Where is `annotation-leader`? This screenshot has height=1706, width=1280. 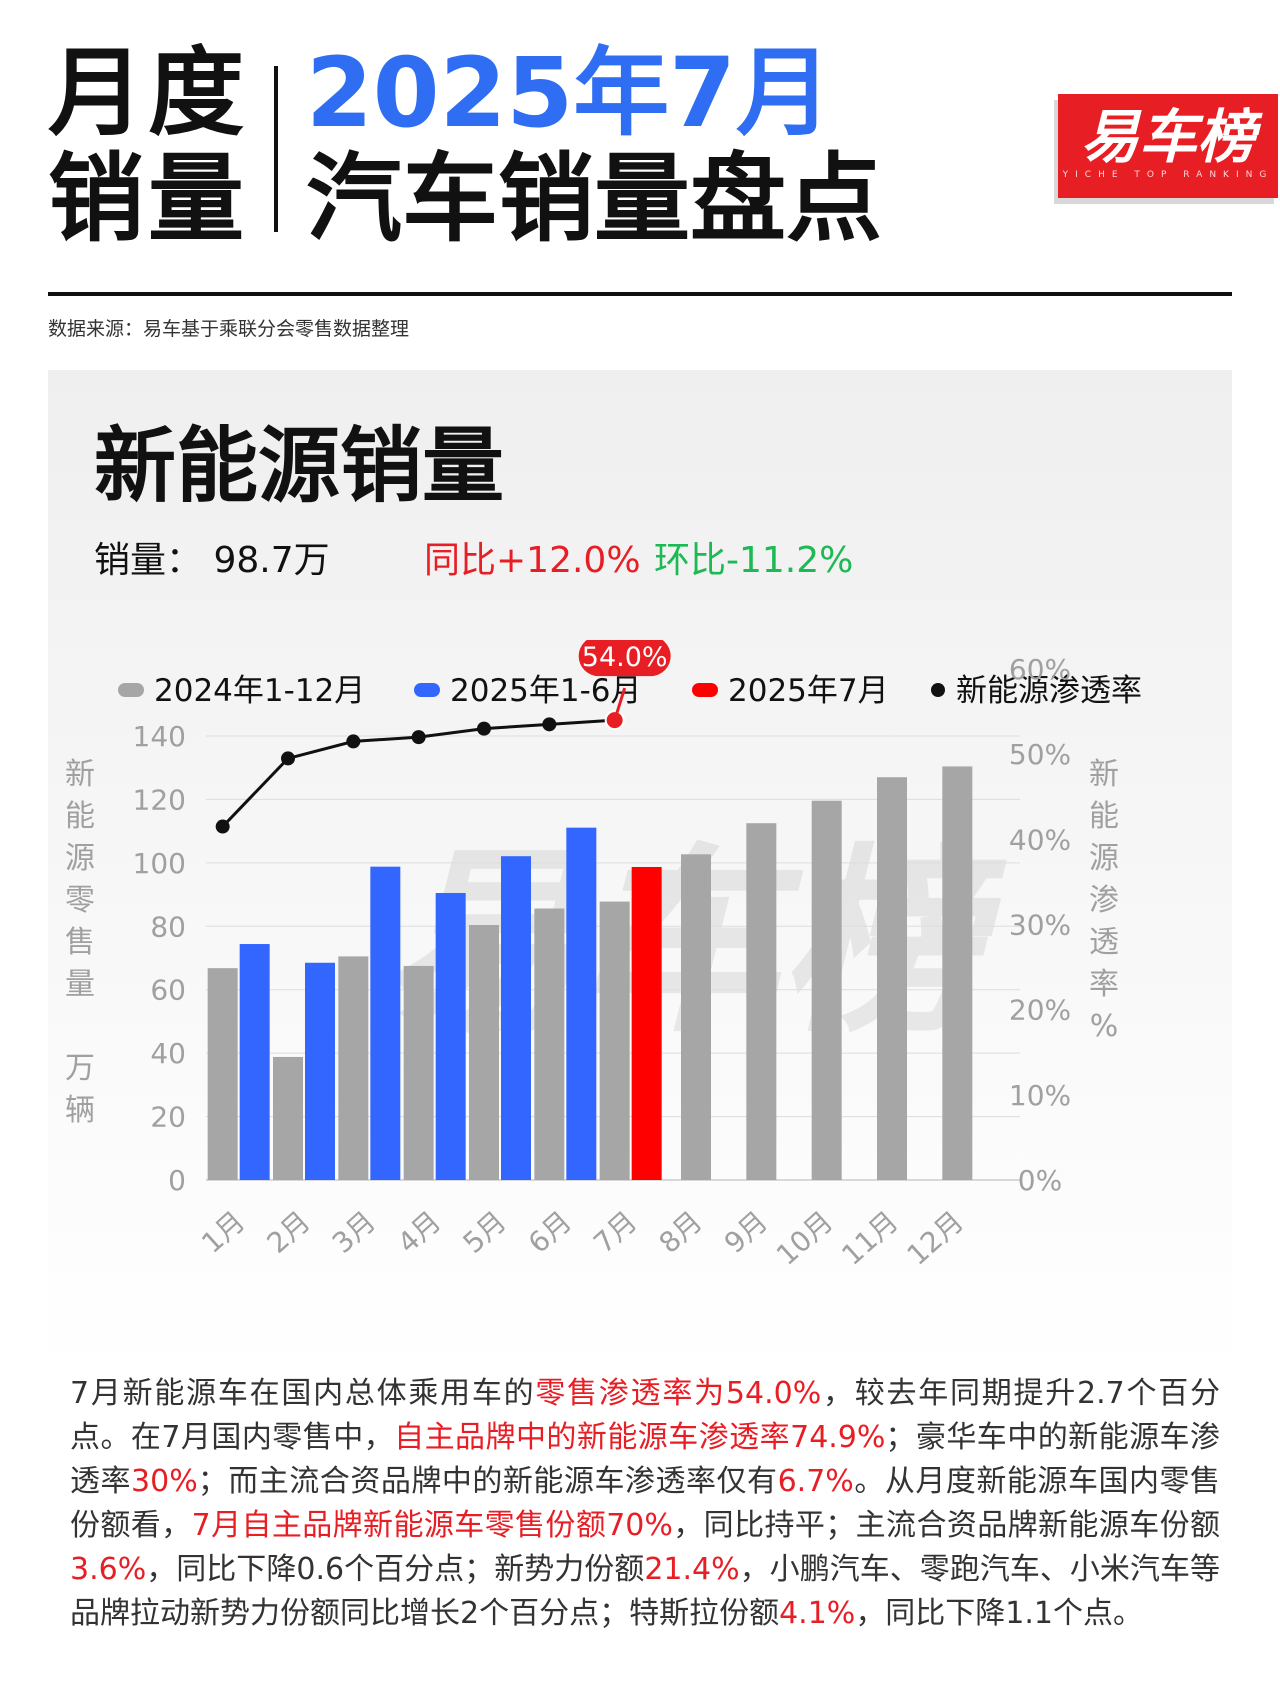 annotation-leader is located at coordinates (620, 704).